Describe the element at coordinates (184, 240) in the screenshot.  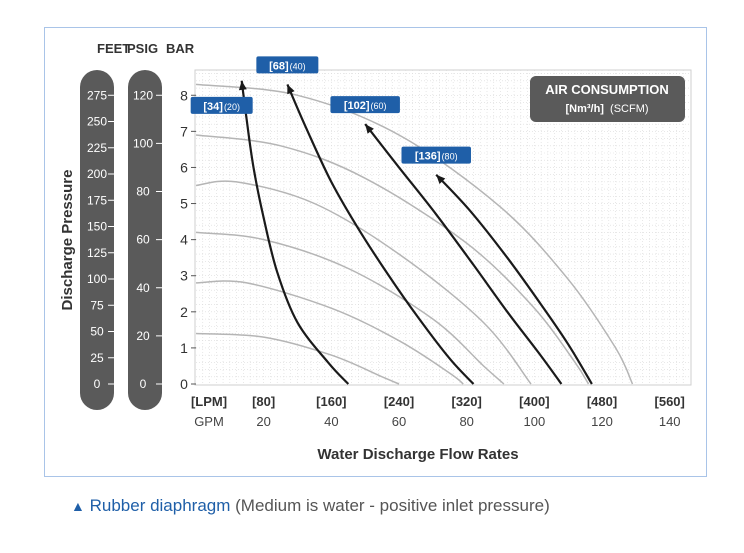
I see `y-tick-bar: 4` at that location.